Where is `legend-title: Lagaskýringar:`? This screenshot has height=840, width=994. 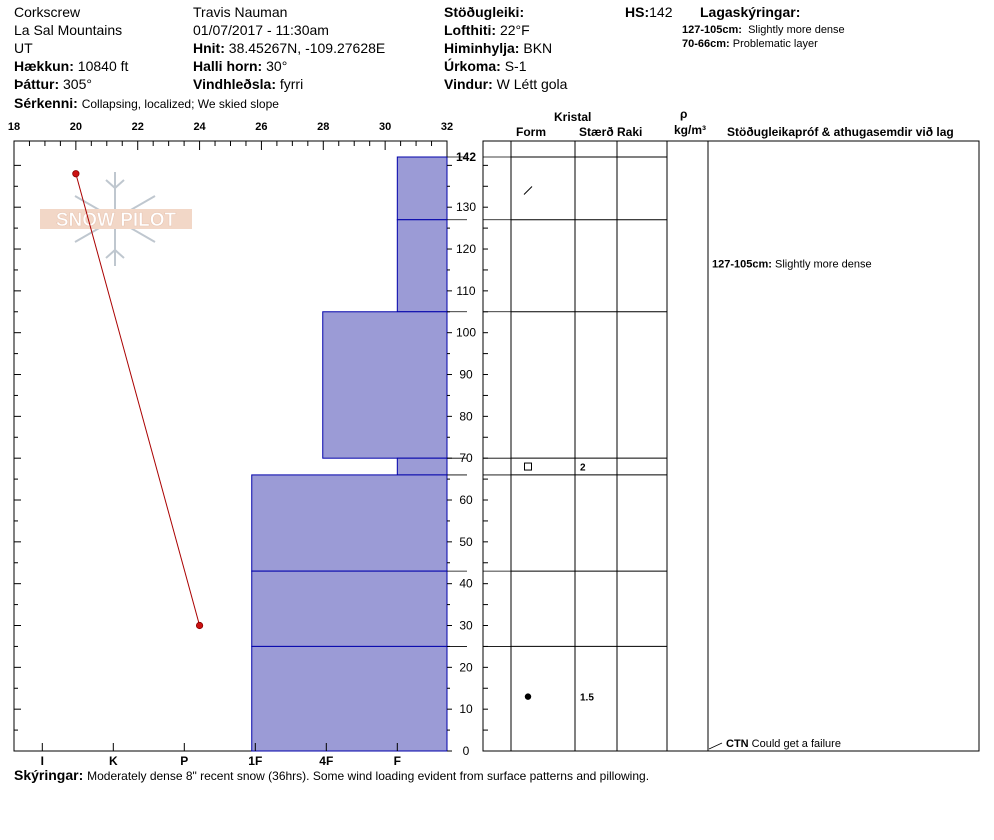 legend-title: Lagaskýringar: is located at coordinates (750, 12).